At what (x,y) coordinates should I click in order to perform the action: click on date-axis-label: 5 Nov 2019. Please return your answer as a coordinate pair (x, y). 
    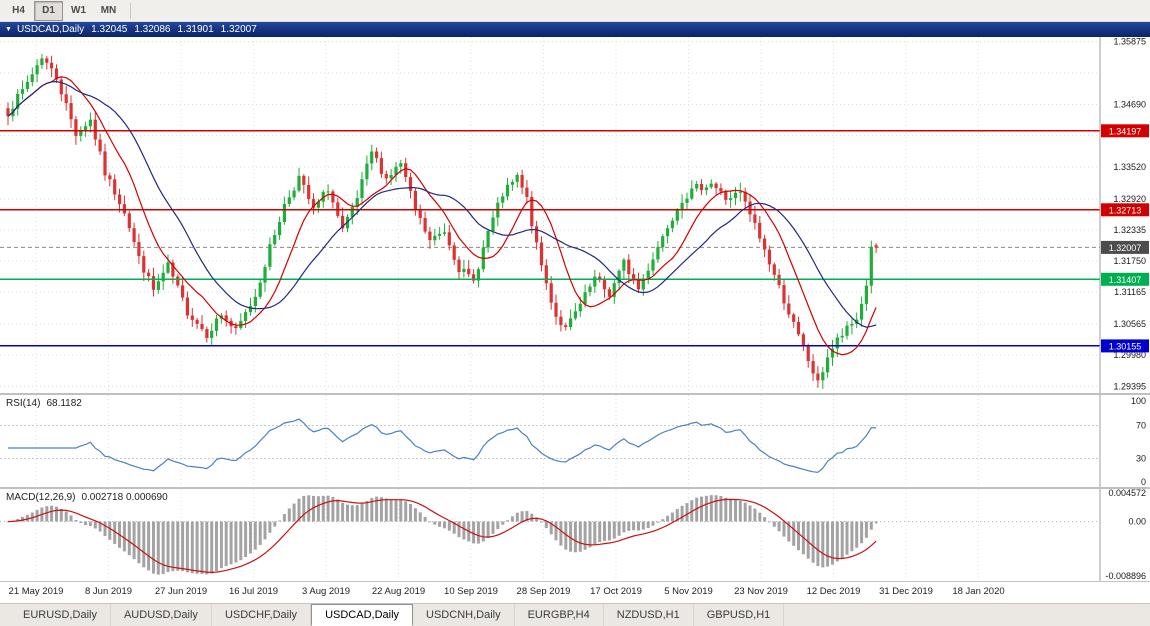
    Looking at the image, I should click on (688, 591).